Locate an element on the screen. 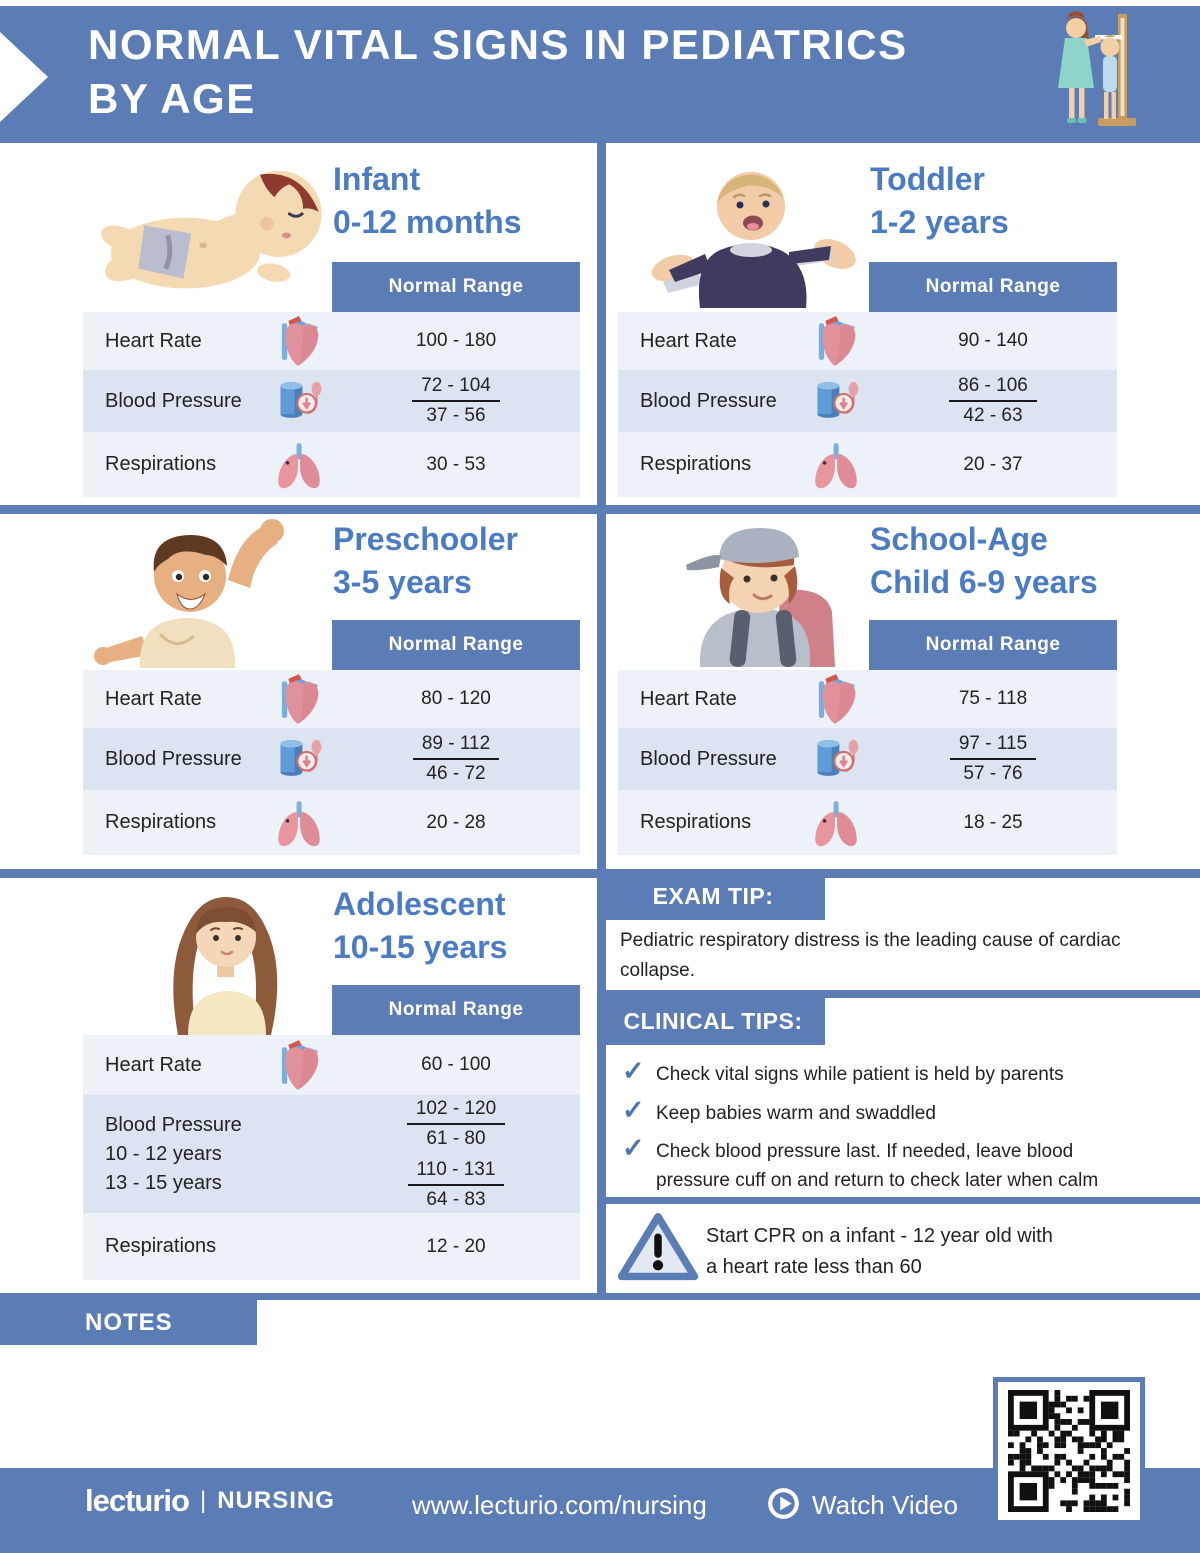 The height and width of the screenshot is (1553, 1200). heart-rate-row: Heart Rate 90 - 140 is located at coordinates (867, 341).